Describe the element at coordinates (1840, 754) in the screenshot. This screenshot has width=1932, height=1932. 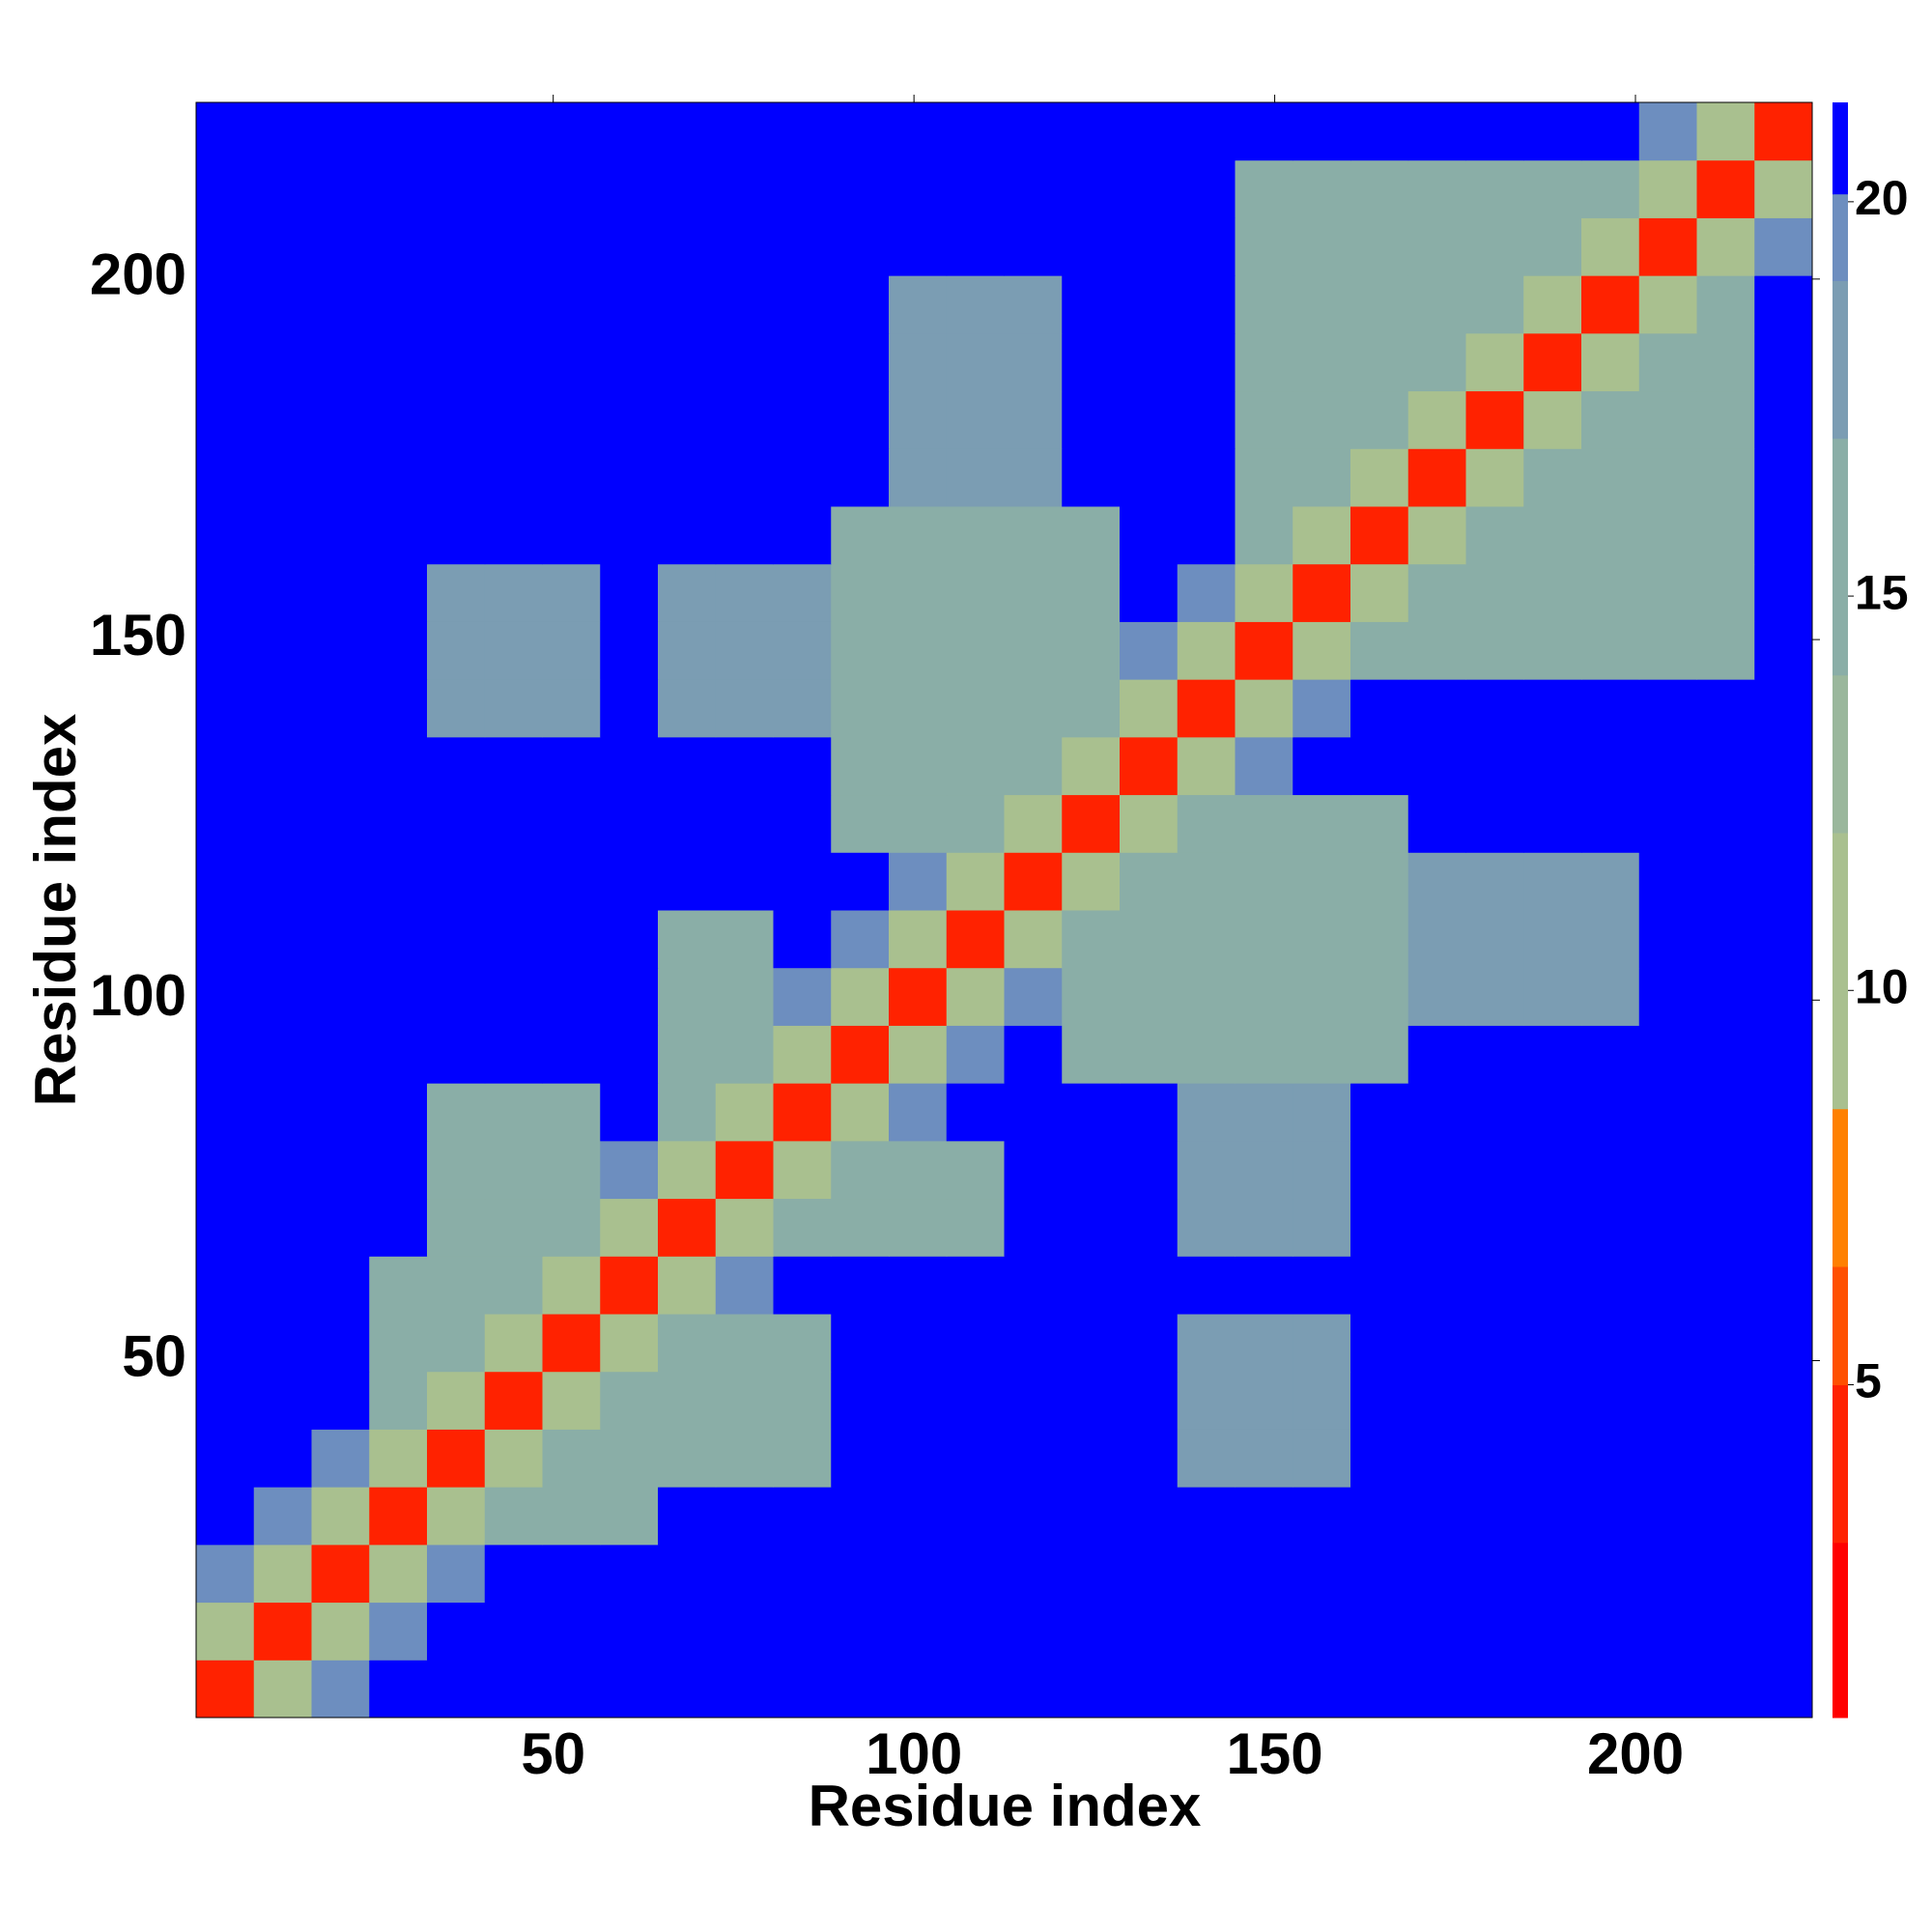
I see `colorbar-segment` at that location.